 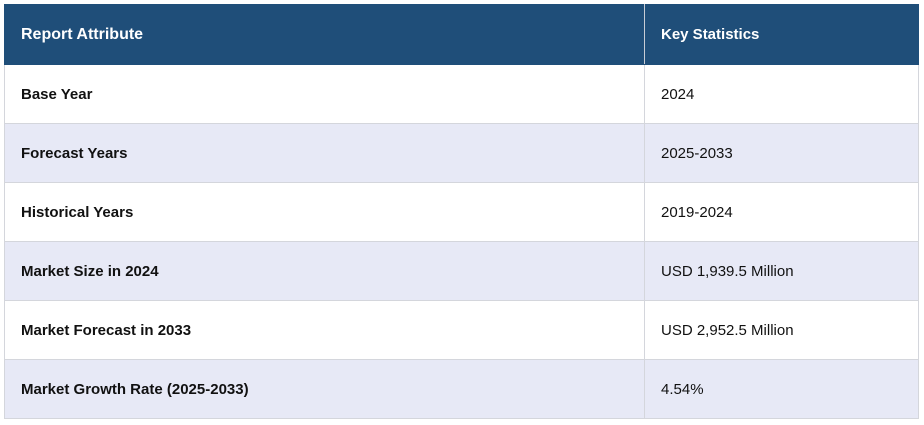 I want to click on statistic-cell: USD 1,939.5 Million, so click(x=781, y=271).